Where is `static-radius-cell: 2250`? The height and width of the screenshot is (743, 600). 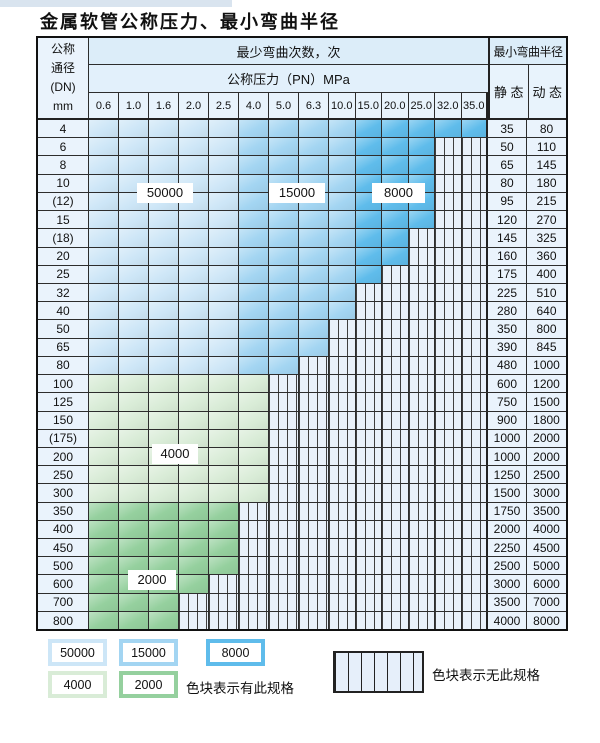 static-radius-cell: 2250 is located at coordinates (507, 548).